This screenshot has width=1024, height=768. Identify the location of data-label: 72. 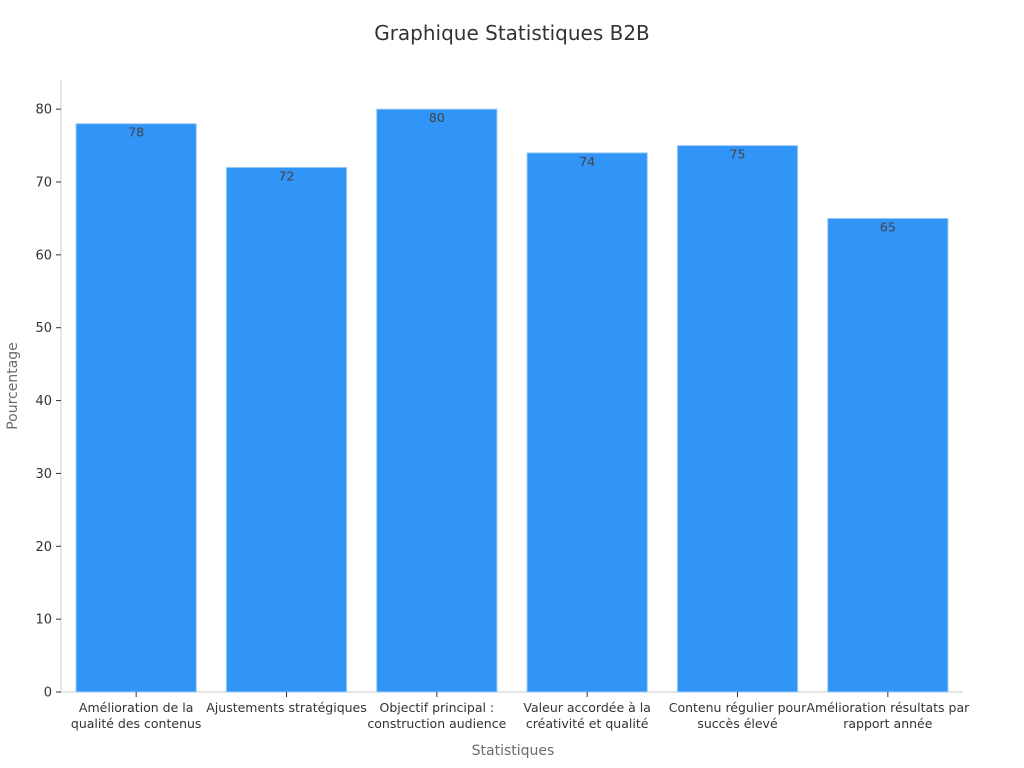
(287, 175).